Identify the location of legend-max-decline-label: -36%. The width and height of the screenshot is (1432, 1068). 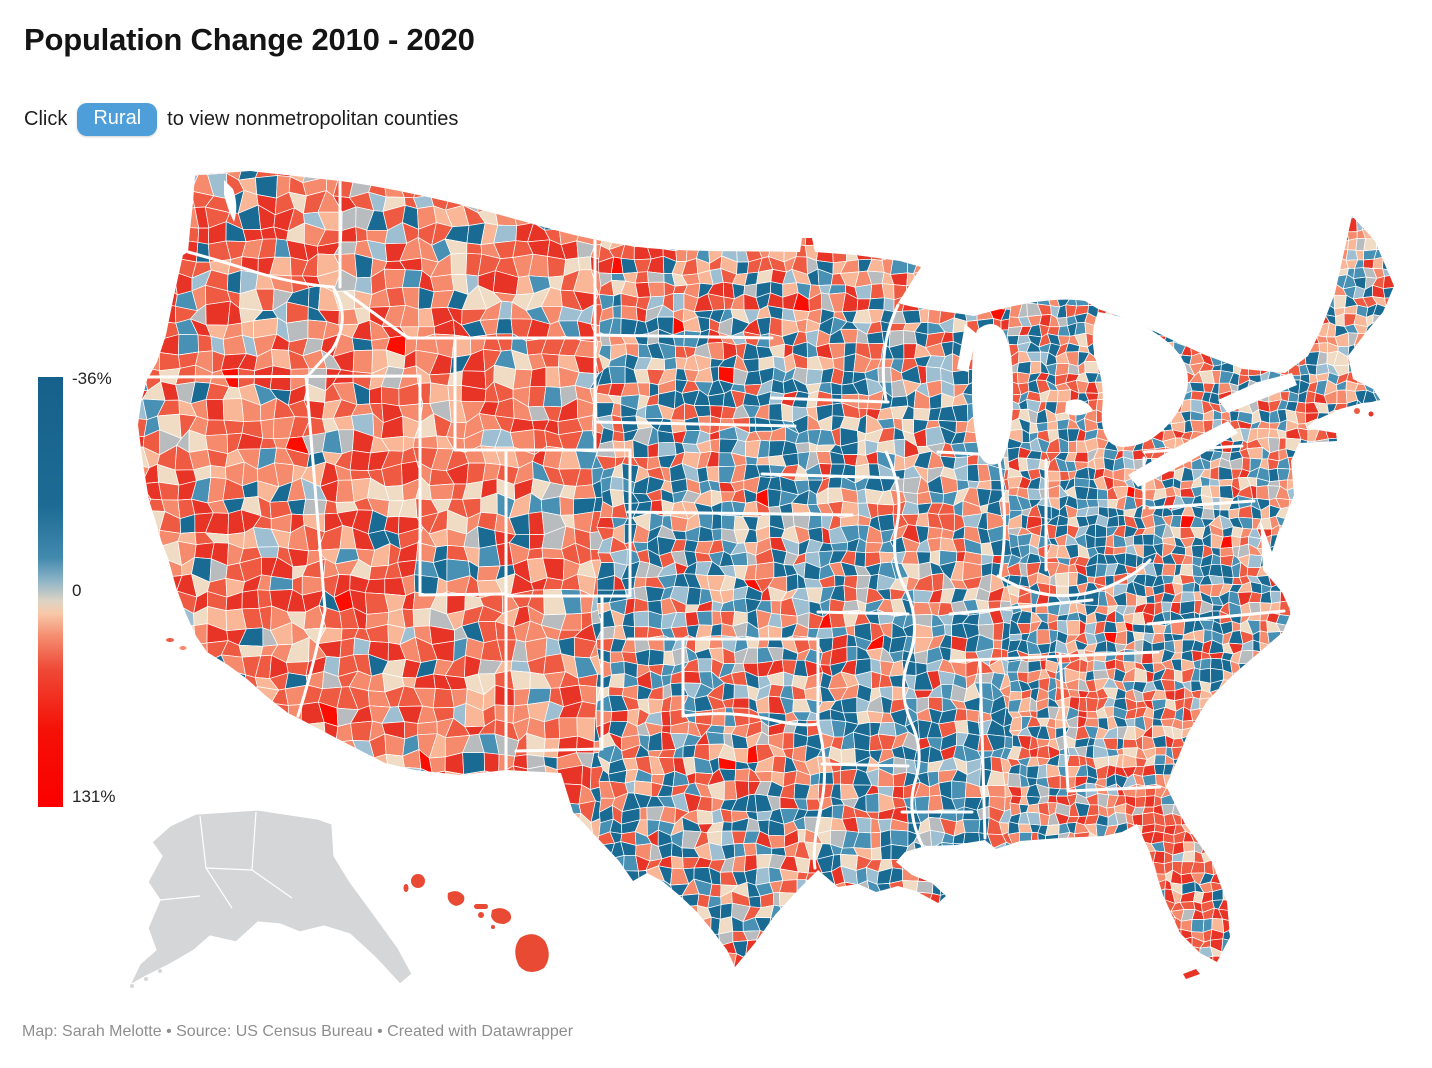
(92, 378).